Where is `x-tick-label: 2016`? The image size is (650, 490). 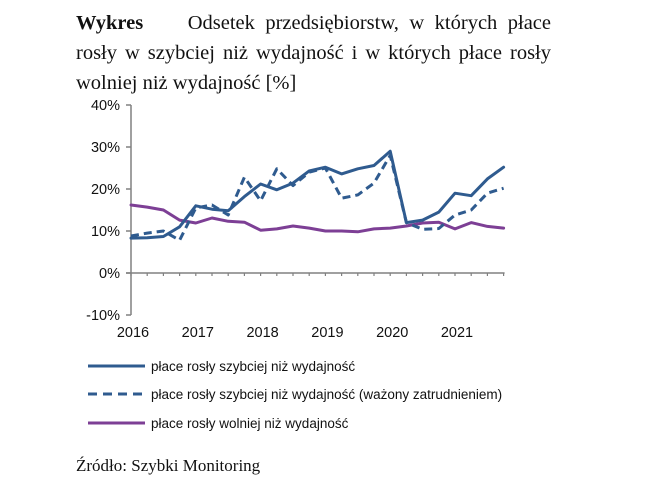 x-tick-label: 2016 is located at coordinates (133, 333).